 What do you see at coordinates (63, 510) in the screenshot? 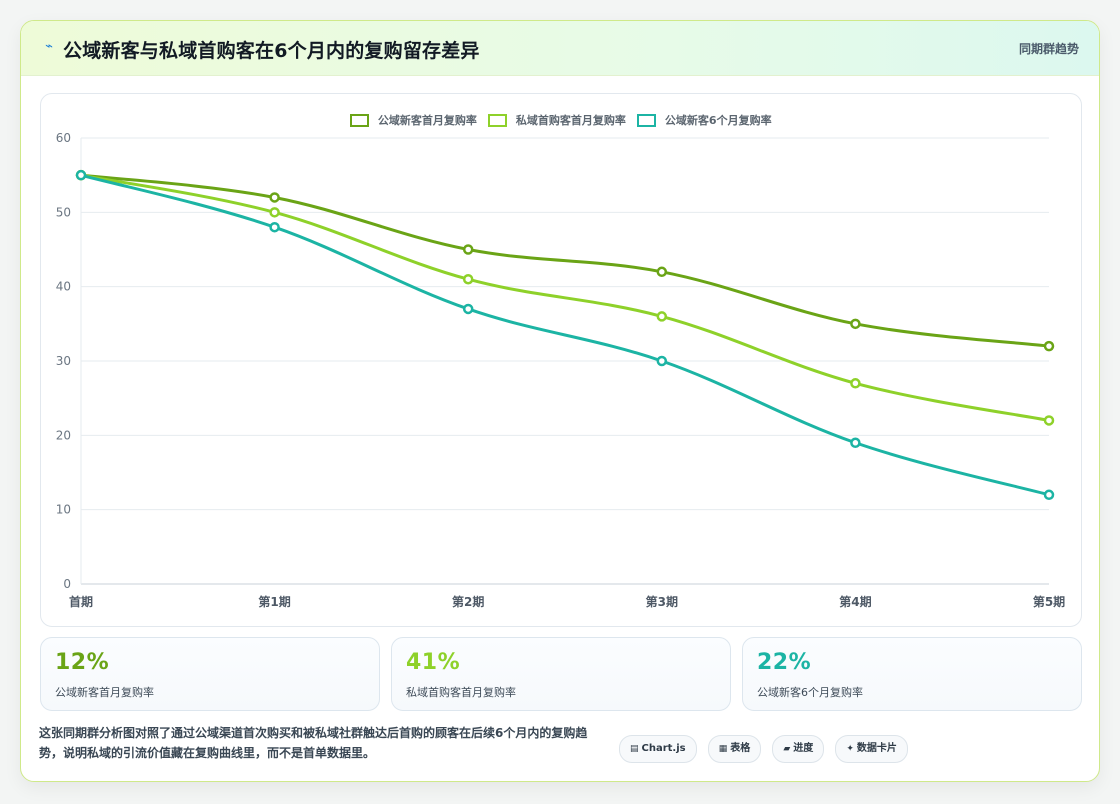
I see `y-tick-label: 10` at bounding box center [63, 510].